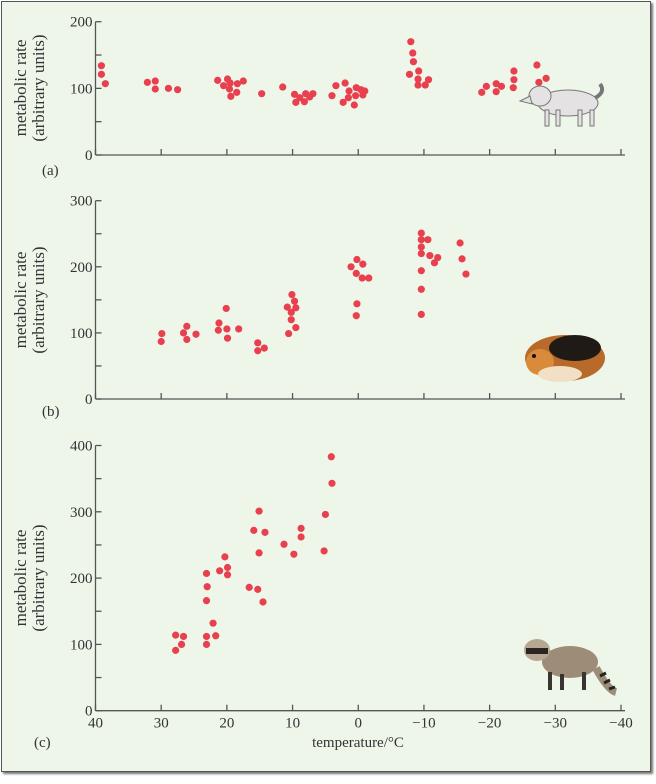 This screenshot has width=656, height=784. What do you see at coordinates (50, 171) in the screenshot?
I see `panel-label: (a)` at bounding box center [50, 171].